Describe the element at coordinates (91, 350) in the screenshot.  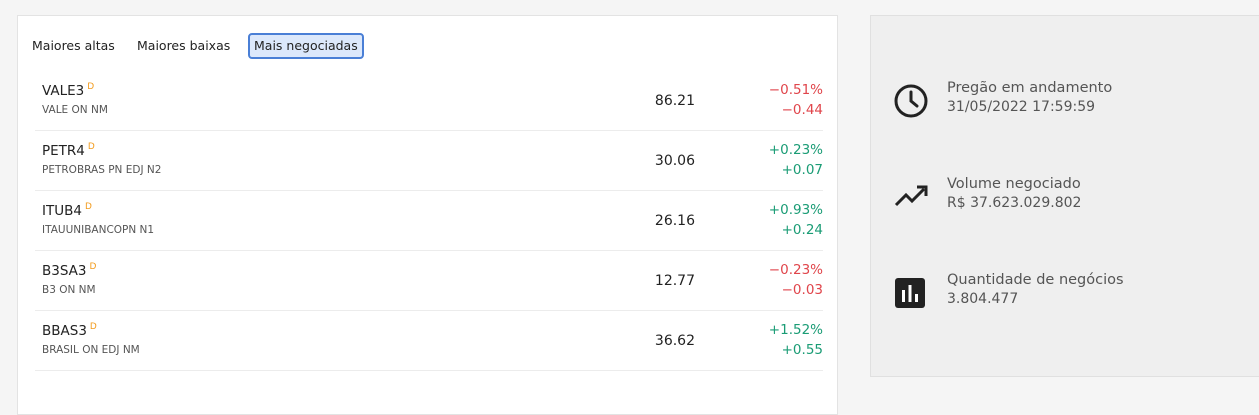
I see `company-name: BRASIL ON EDJ NM` at that location.